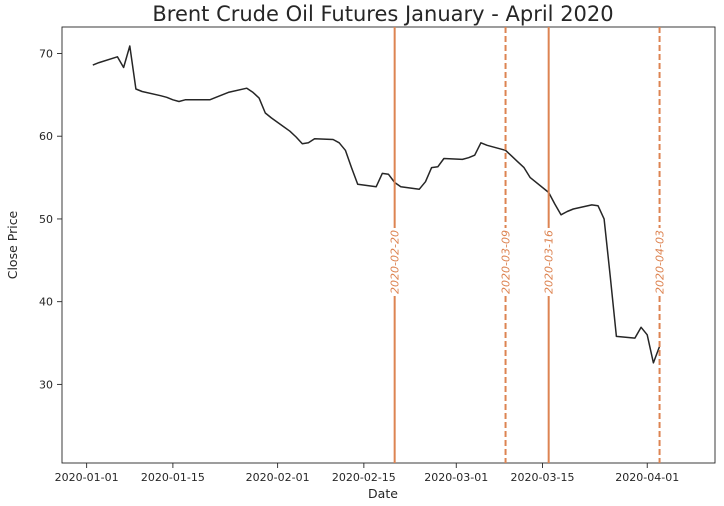  I want to click on y-tick-label: 30, so click(46, 384).